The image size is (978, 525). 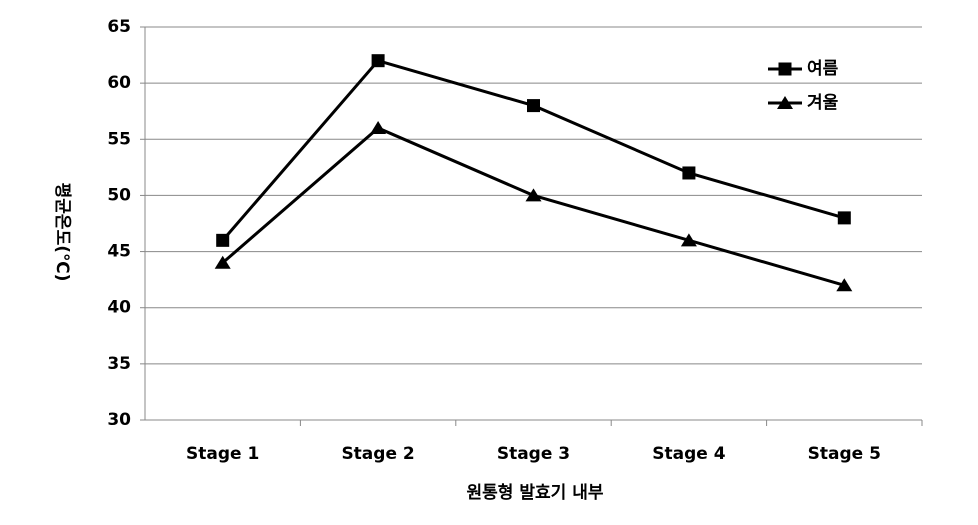 What do you see at coordinates (823, 103) in the screenshot?
I see `legend-label: 겨울` at bounding box center [823, 103].